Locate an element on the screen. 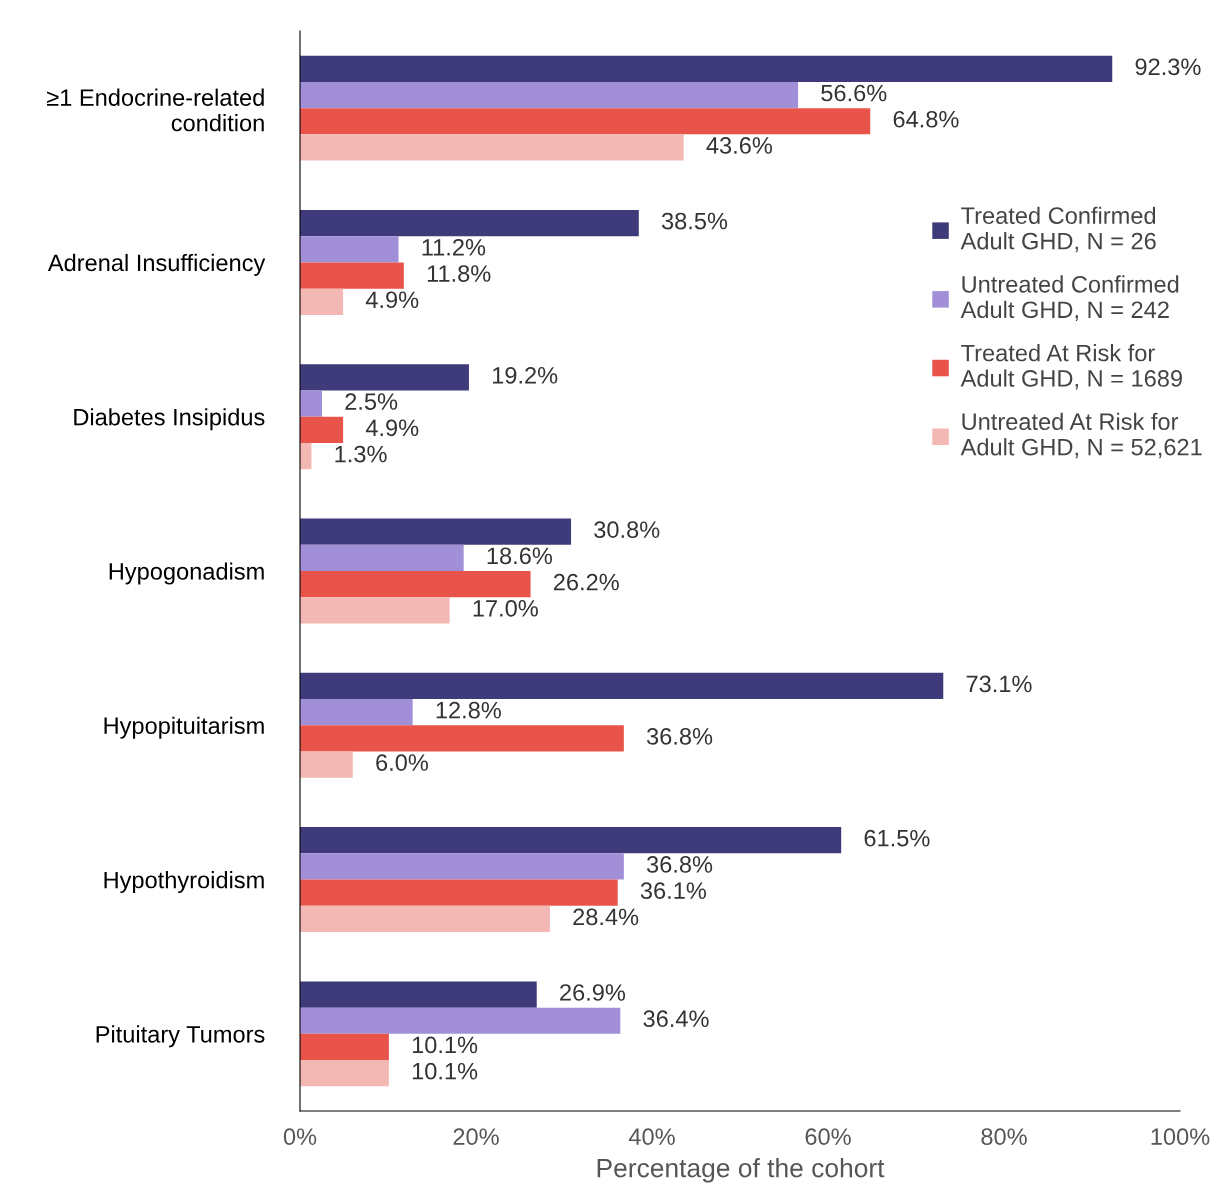 This screenshot has height=1201, width=1222. x-tick-label: 80% is located at coordinates (1004, 1137).